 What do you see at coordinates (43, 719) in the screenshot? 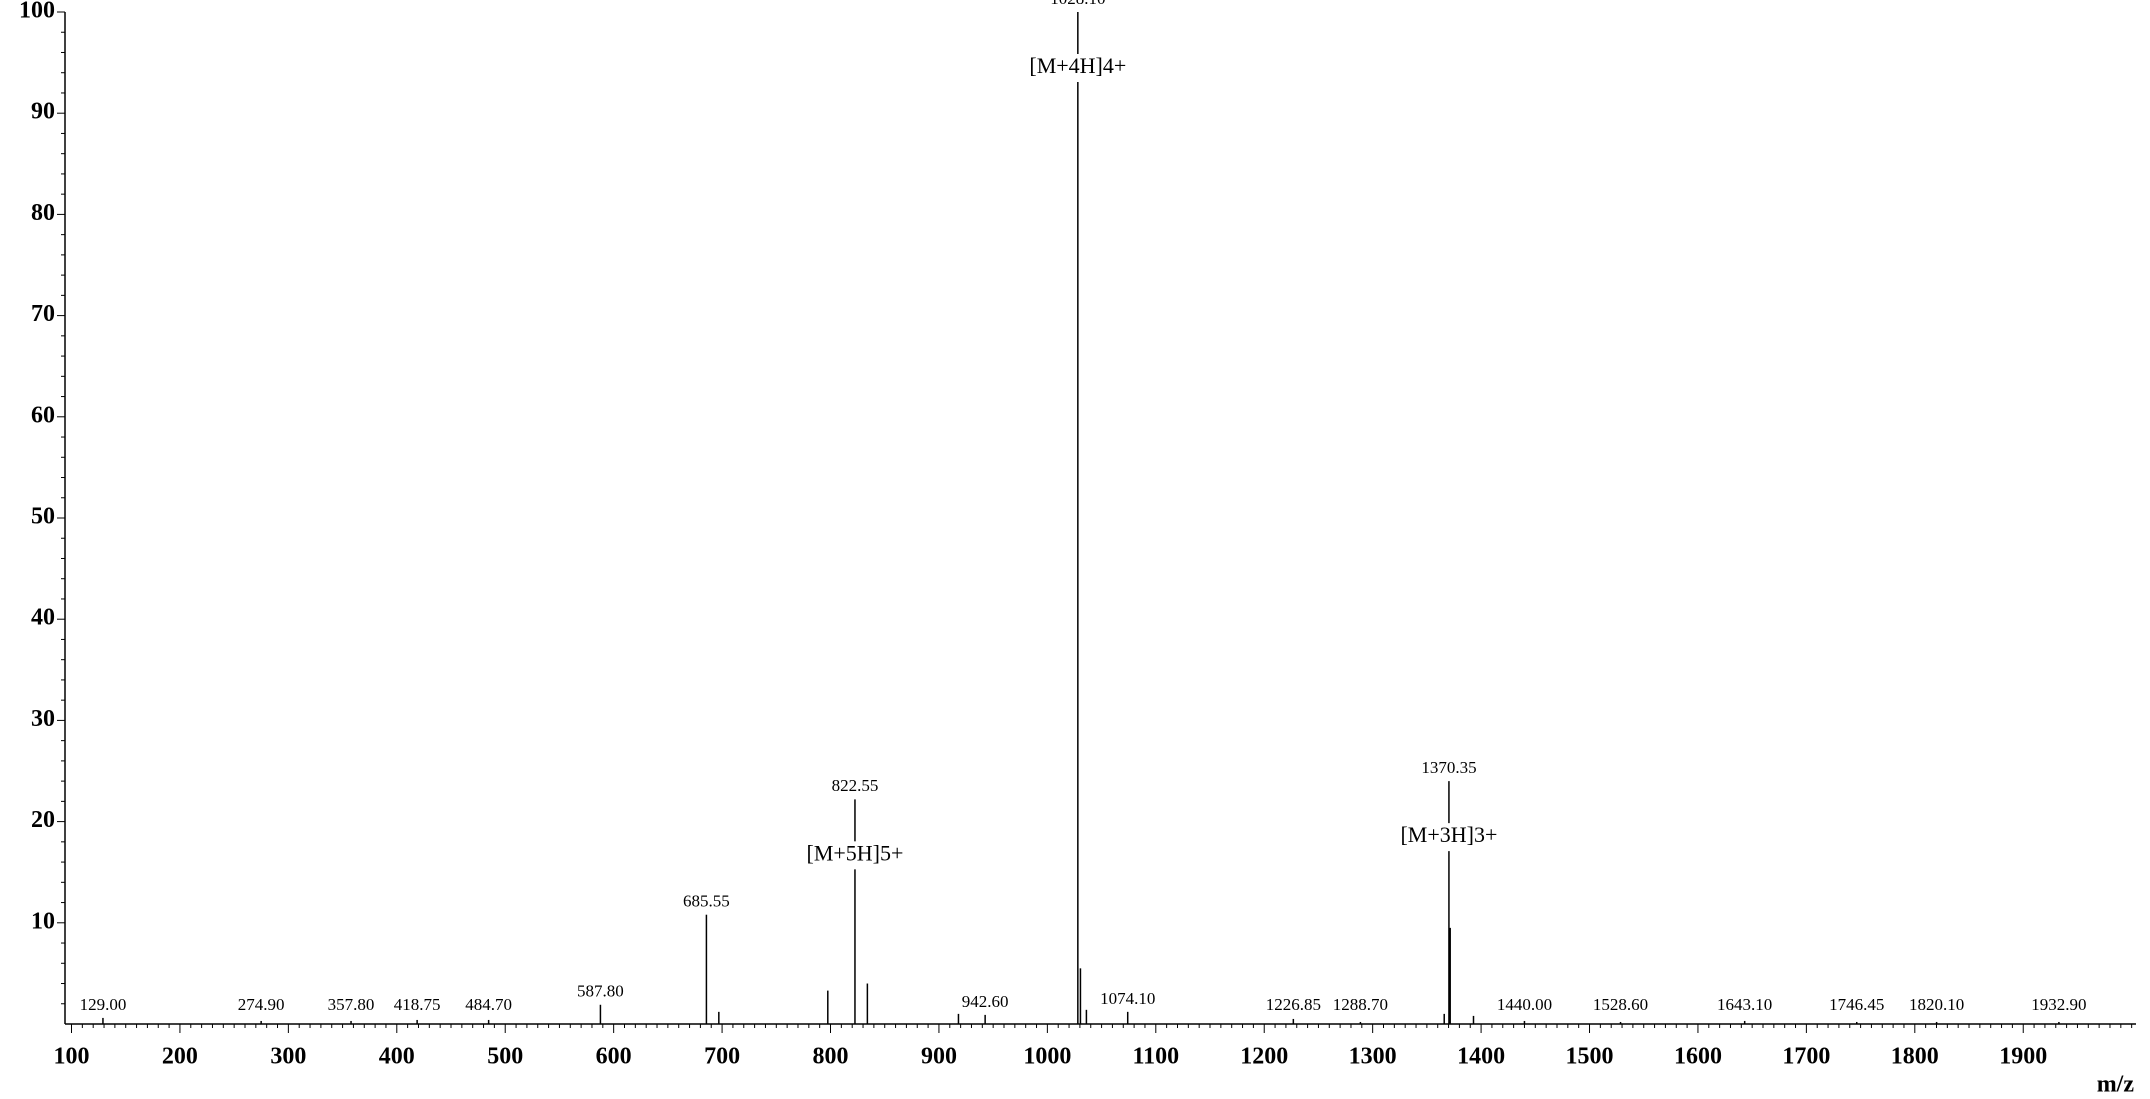
I see `y-tick-label: 30` at bounding box center [43, 719].